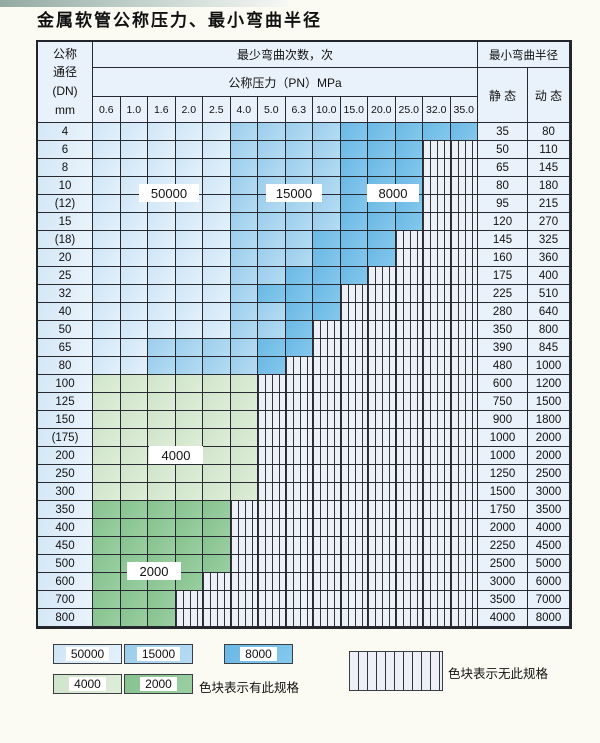 This screenshot has width=600, height=743. What do you see at coordinates (549, 600) in the screenshot?
I see `dynamic-radius-cell: 7000` at bounding box center [549, 600].